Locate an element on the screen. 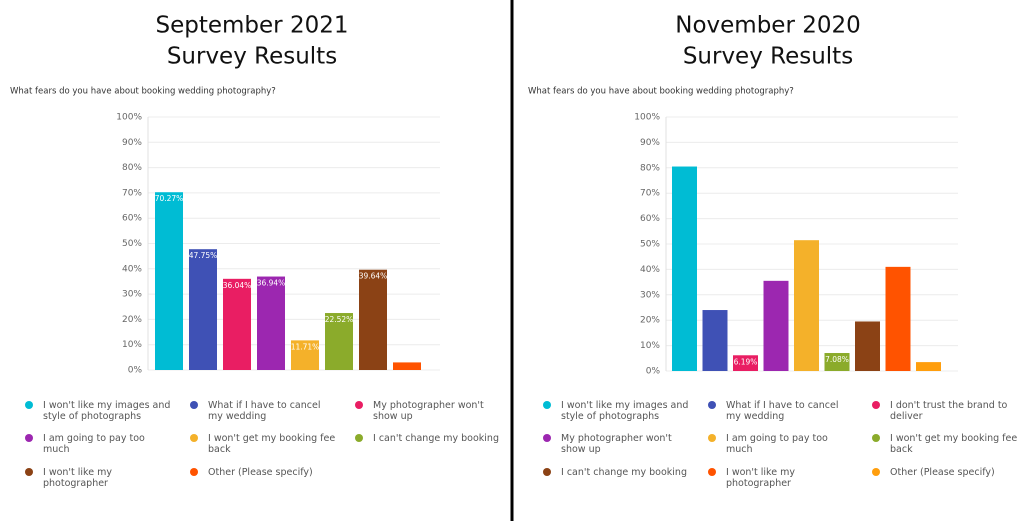 This screenshot has height=521, width=1024. value-label: 7.08% is located at coordinates (837, 359).